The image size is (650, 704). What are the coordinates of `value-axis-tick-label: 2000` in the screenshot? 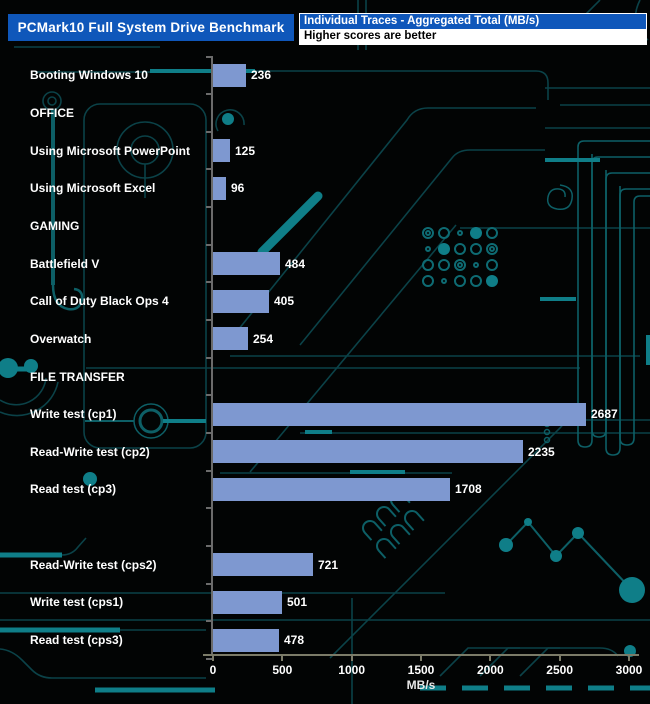 It's located at (490, 670).